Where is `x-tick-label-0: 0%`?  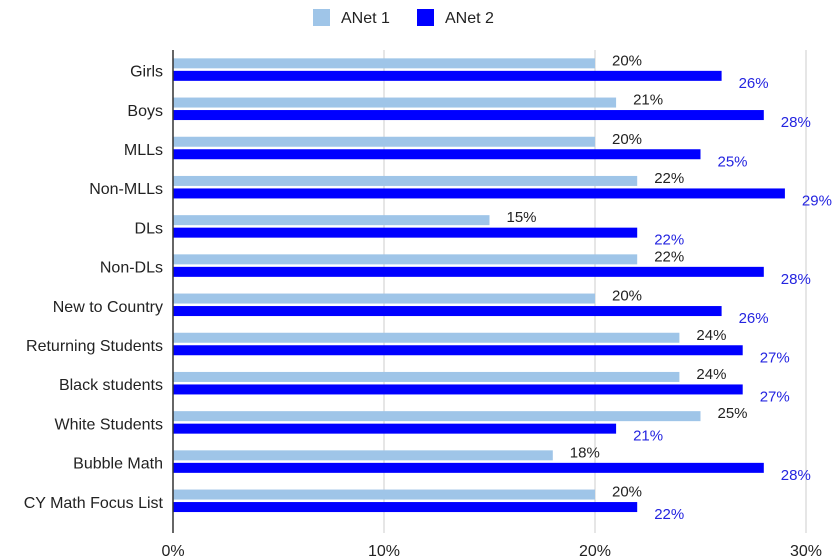
x-tick-label-0: 0% is located at coordinates (172, 551).